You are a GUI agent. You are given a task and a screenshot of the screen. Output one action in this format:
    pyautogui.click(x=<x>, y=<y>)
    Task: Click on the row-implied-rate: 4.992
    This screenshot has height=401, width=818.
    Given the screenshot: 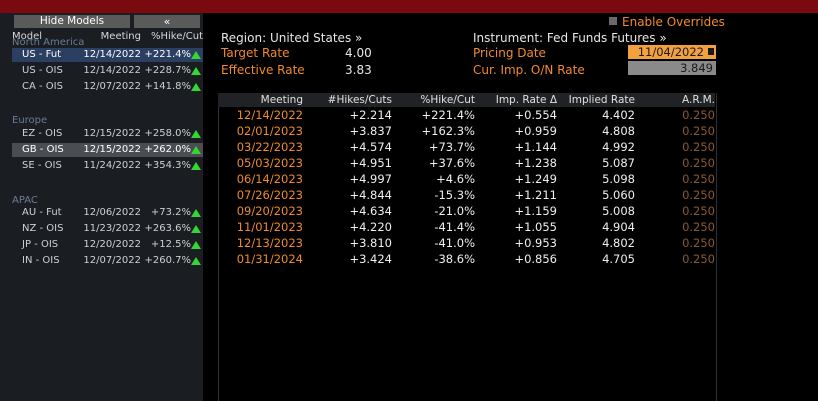 What is the action you would take?
    pyautogui.click(x=618, y=147)
    